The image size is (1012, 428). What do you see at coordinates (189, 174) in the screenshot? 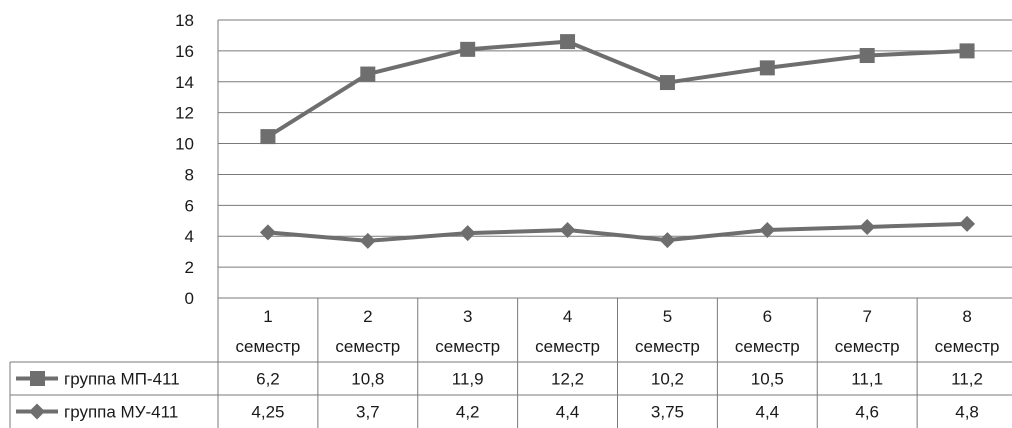
I see `y-tick-label: 8` at bounding box center [189, 174].